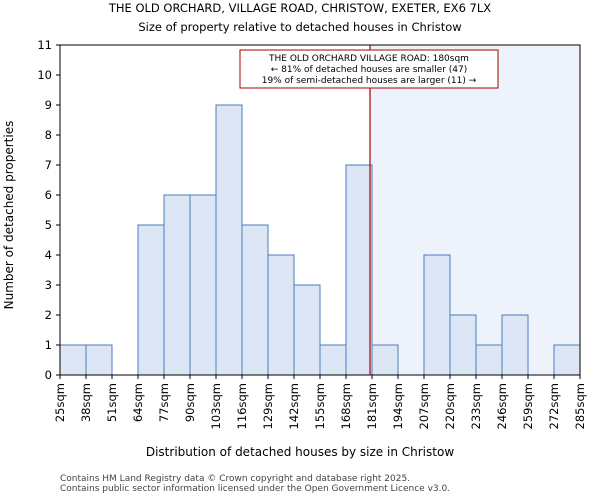 This screenshot has width=600, height=500. Describe the element at coordinates (48, 315) in the screenshot. I see `y-tick-label: 2` at that location.